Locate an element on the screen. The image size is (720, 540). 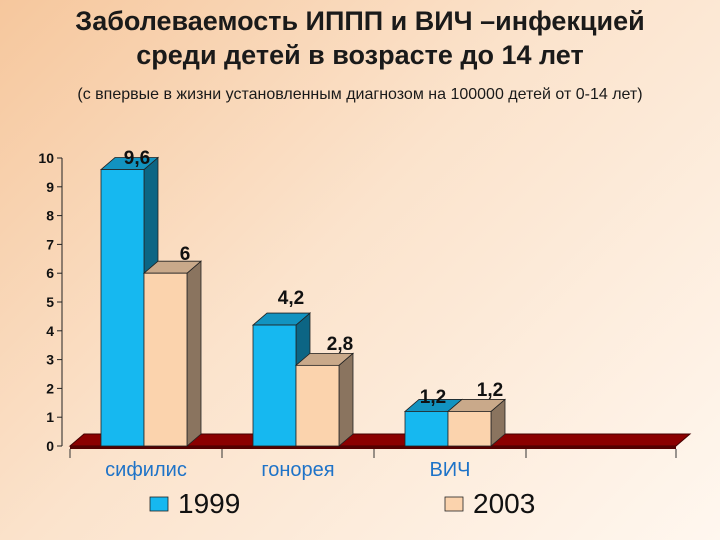
category-label: сифилис is located at coordinates (146, 470).